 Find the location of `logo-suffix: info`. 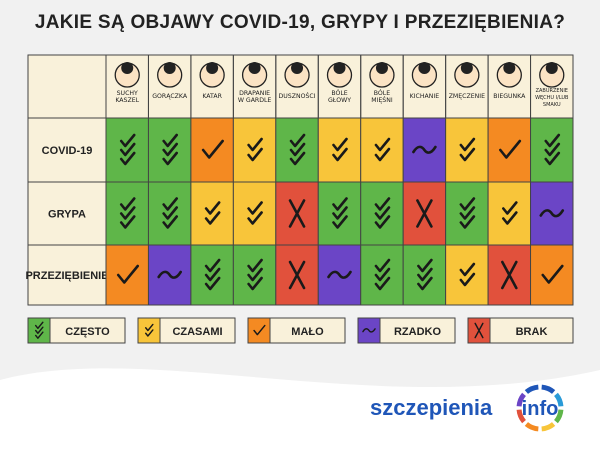

logo-suffix: info is located at coordinates (540, 409).